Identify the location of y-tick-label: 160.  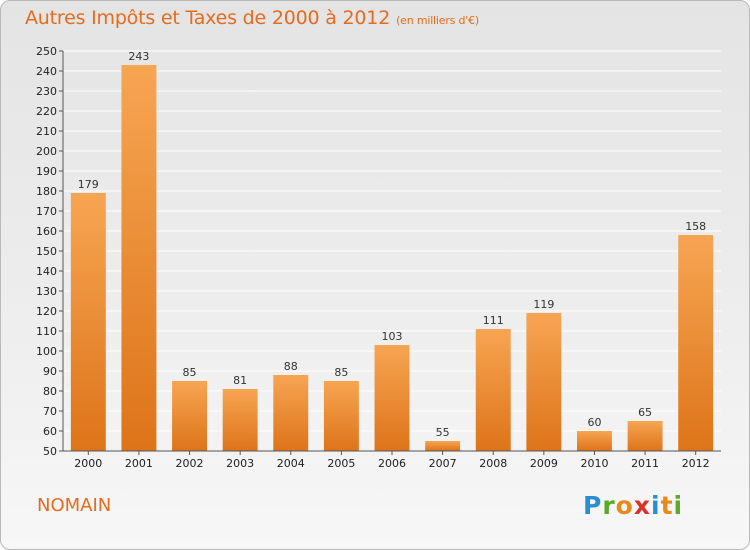
(46, 231).